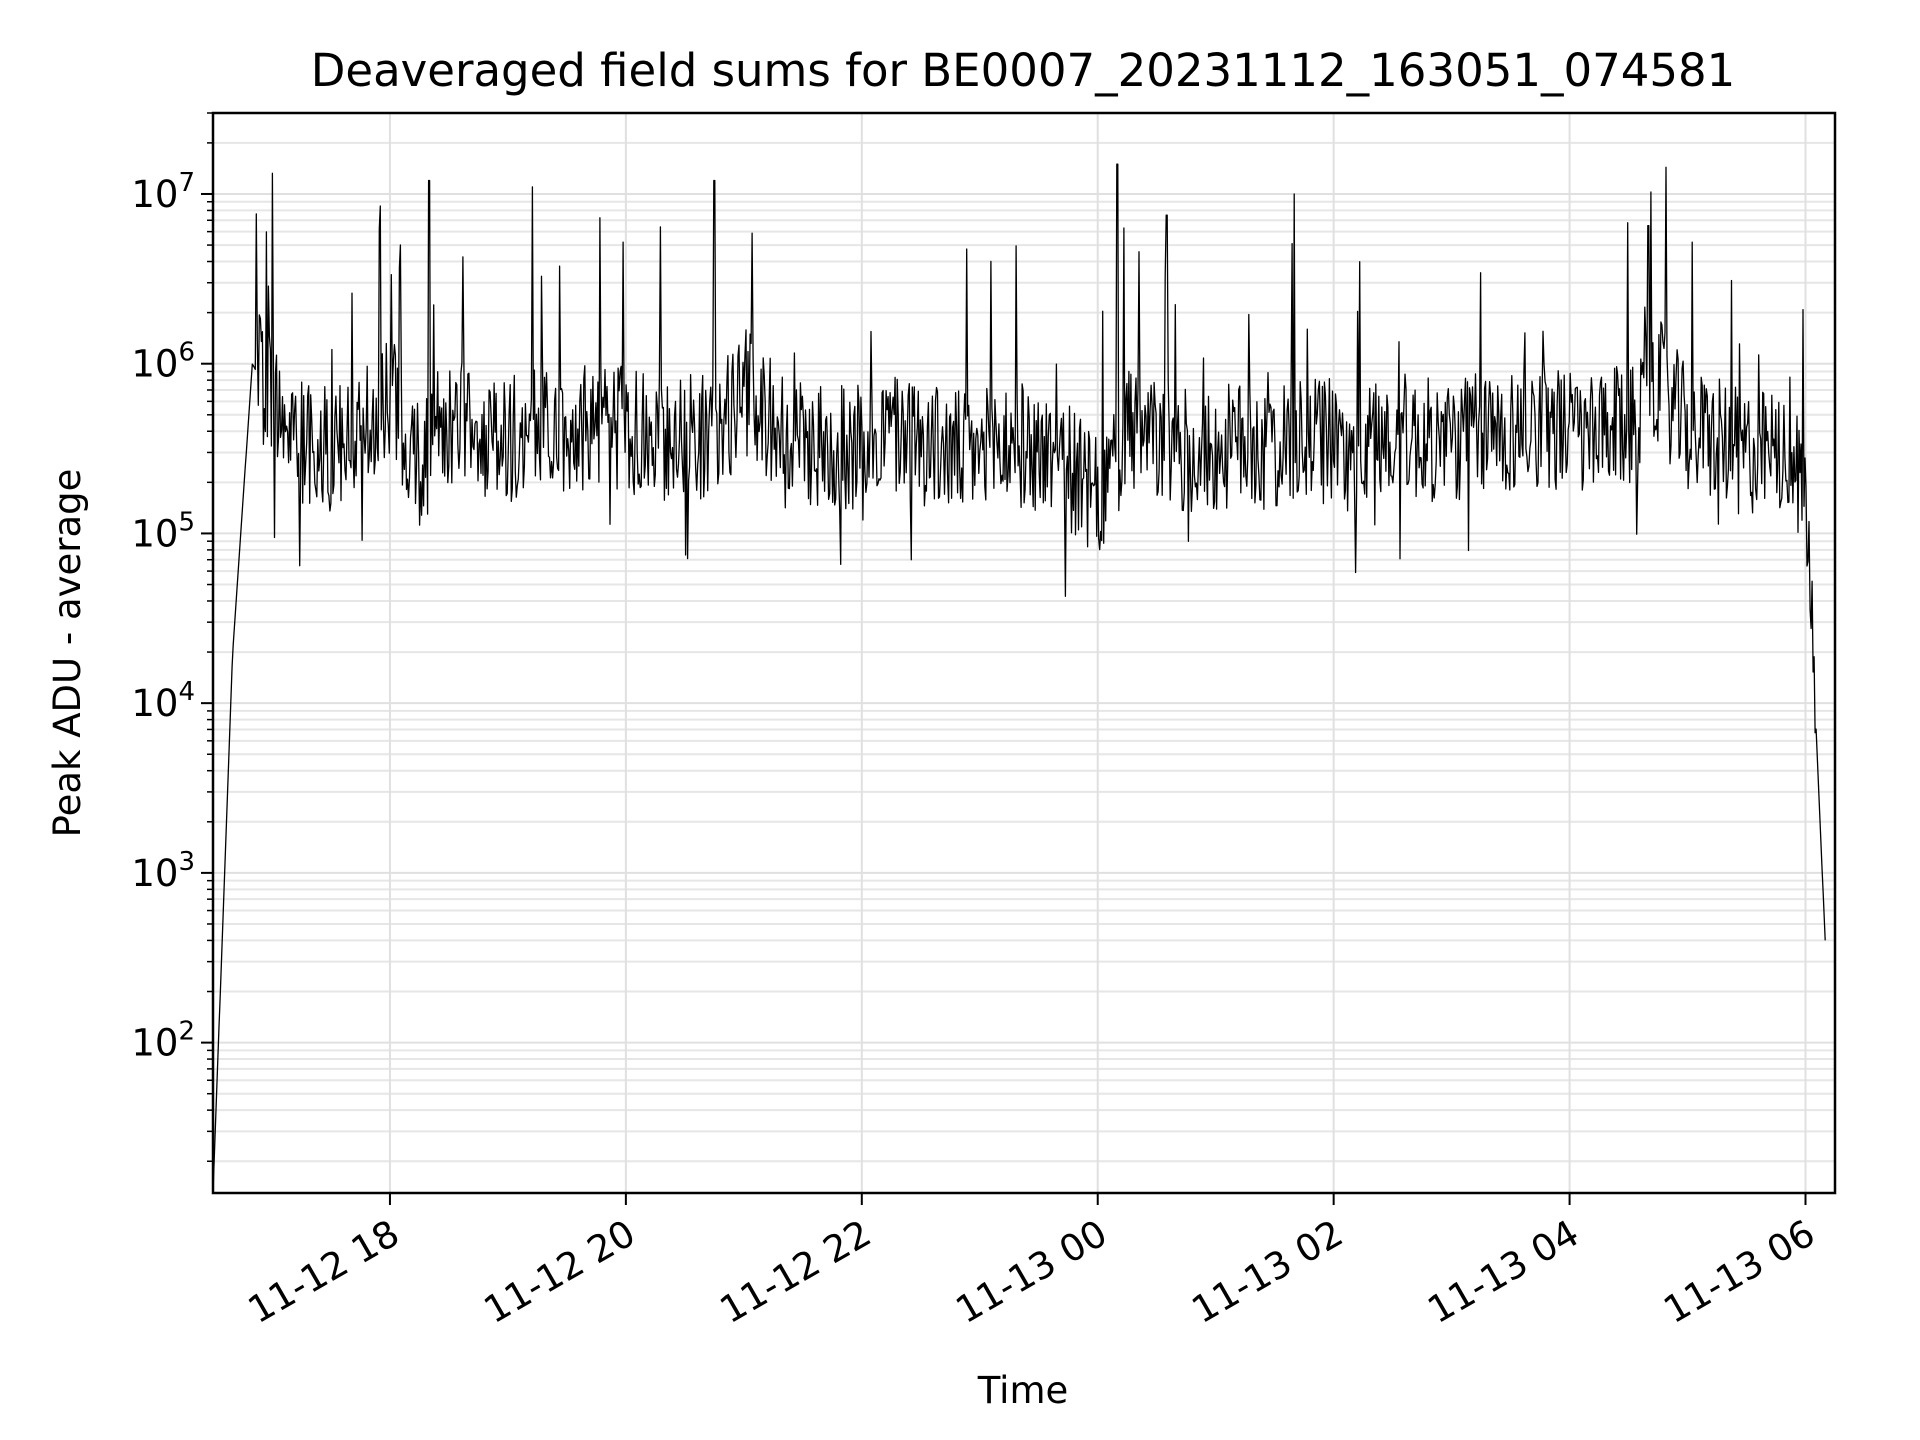 The image size is (1920, 1440). I want to click on y-tick-label: 104, so click(163, 701).